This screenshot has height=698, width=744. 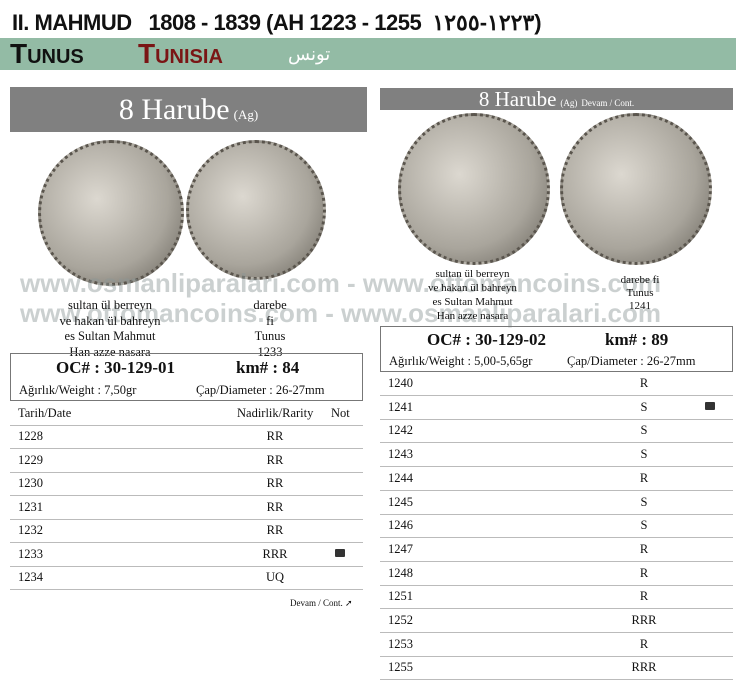 I want to click on weight: Ağırlık/Weight : 5,00-5,65gr, so click(x=461, y=361).